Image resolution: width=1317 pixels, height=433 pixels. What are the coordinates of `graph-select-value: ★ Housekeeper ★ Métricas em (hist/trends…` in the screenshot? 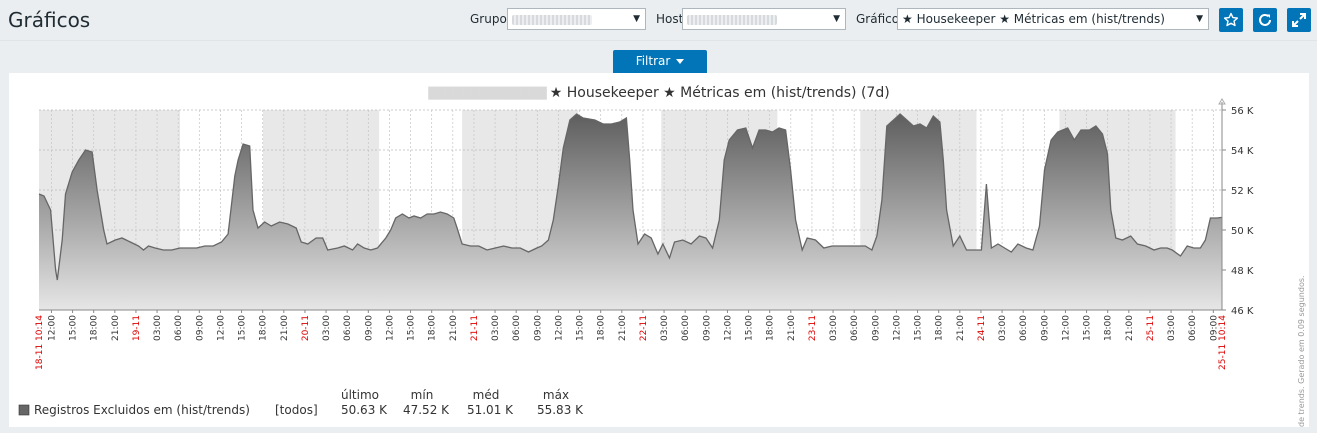 It's located at (1033, 19).